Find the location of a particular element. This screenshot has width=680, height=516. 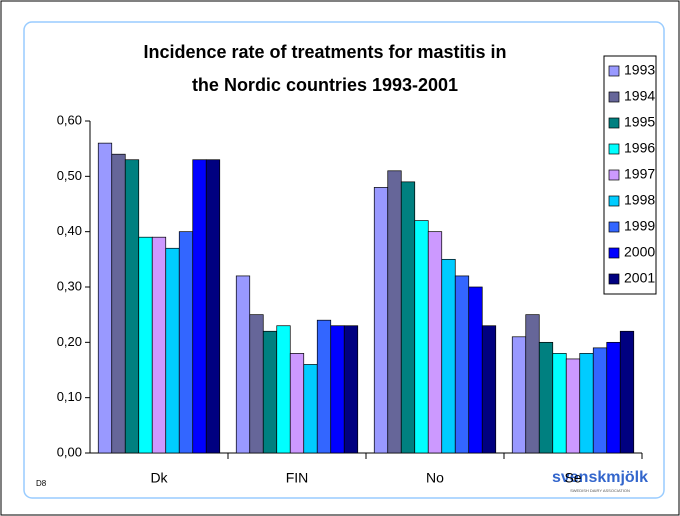

chart-title: the Nordic countries 1993-2001 is located at coordinates (325, 85).